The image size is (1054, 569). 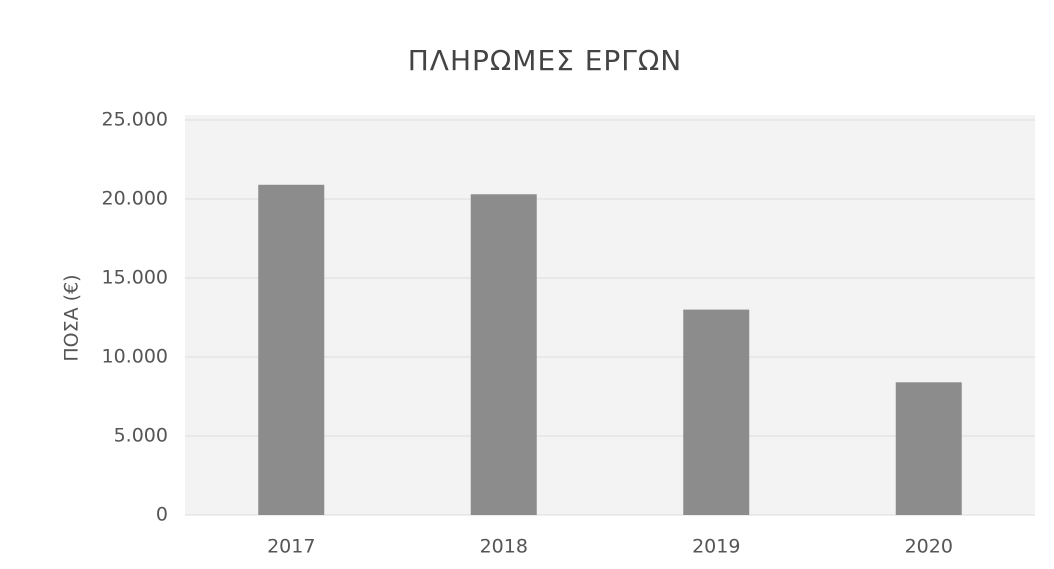 What do you see at coordinates (716, 547) in the screenshot?
I see `x-tick-label: 2019` at bounding box center [716, 547].